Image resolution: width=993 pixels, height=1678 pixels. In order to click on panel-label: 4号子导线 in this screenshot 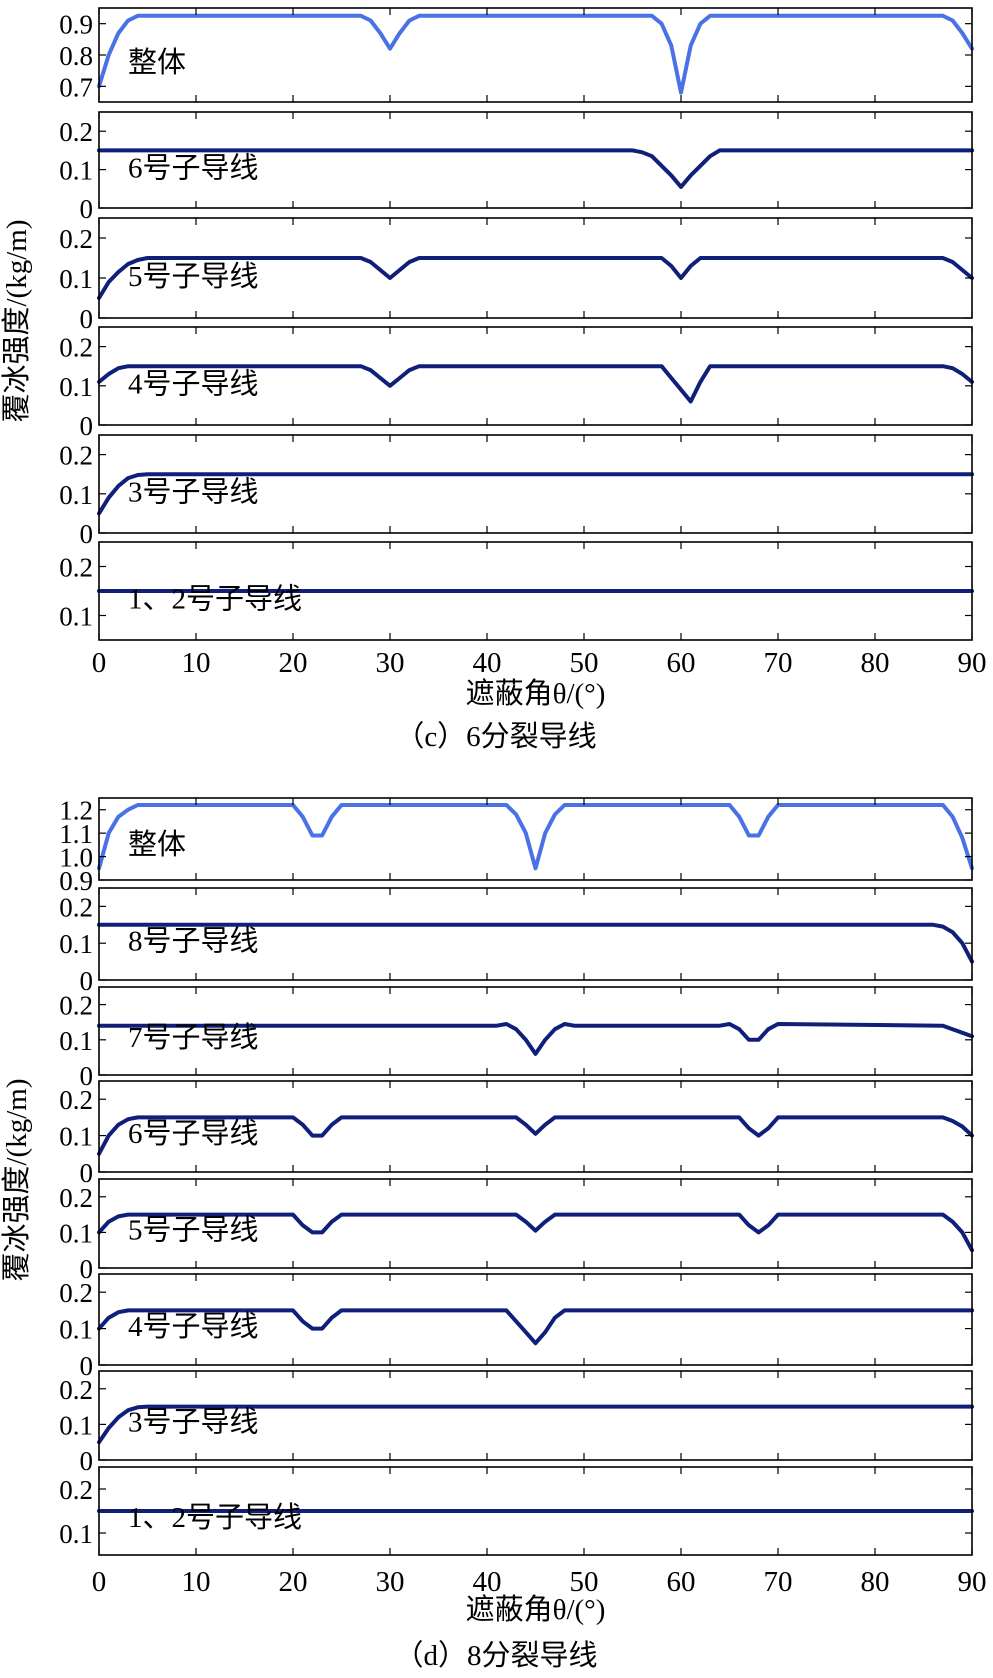, I will do `click(193, 384)`.